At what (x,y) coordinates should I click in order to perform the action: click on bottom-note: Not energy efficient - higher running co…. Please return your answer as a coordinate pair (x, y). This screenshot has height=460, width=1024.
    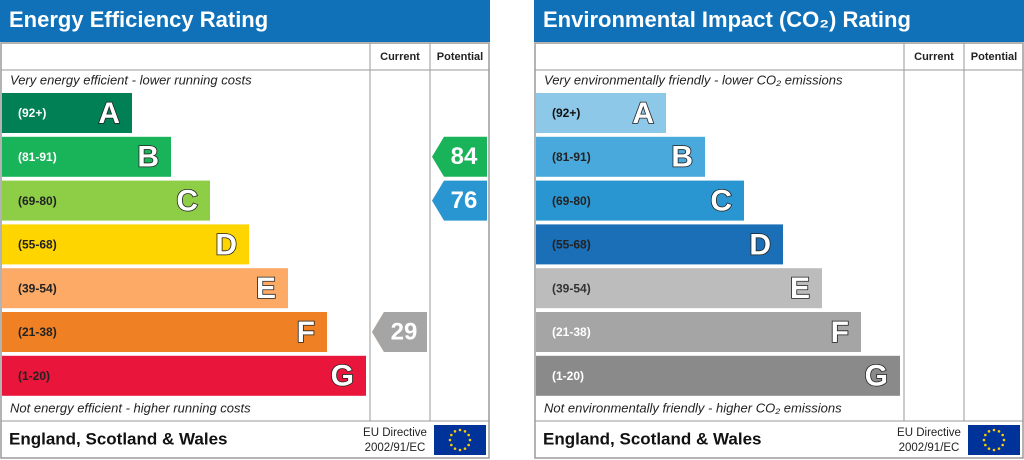
    Looking at the image, I should click on (130, 407).